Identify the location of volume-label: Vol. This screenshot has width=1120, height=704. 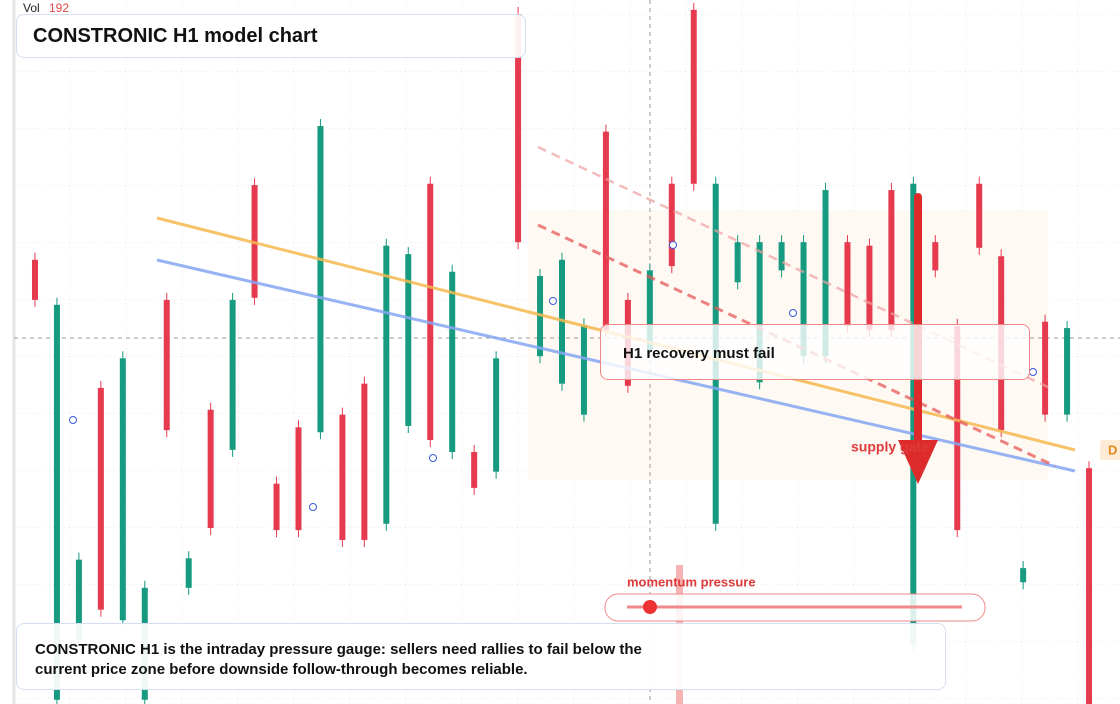
(31, 8).